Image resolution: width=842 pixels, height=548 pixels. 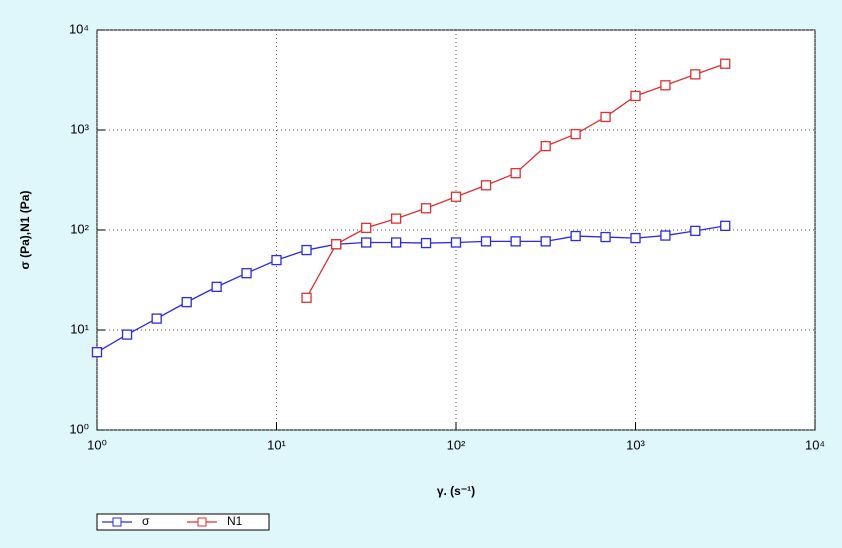 What do you see at coordinates (79, 328) in the screenshot?
I see `y-tick-label: 10¹` at bounding box center [79, 328].